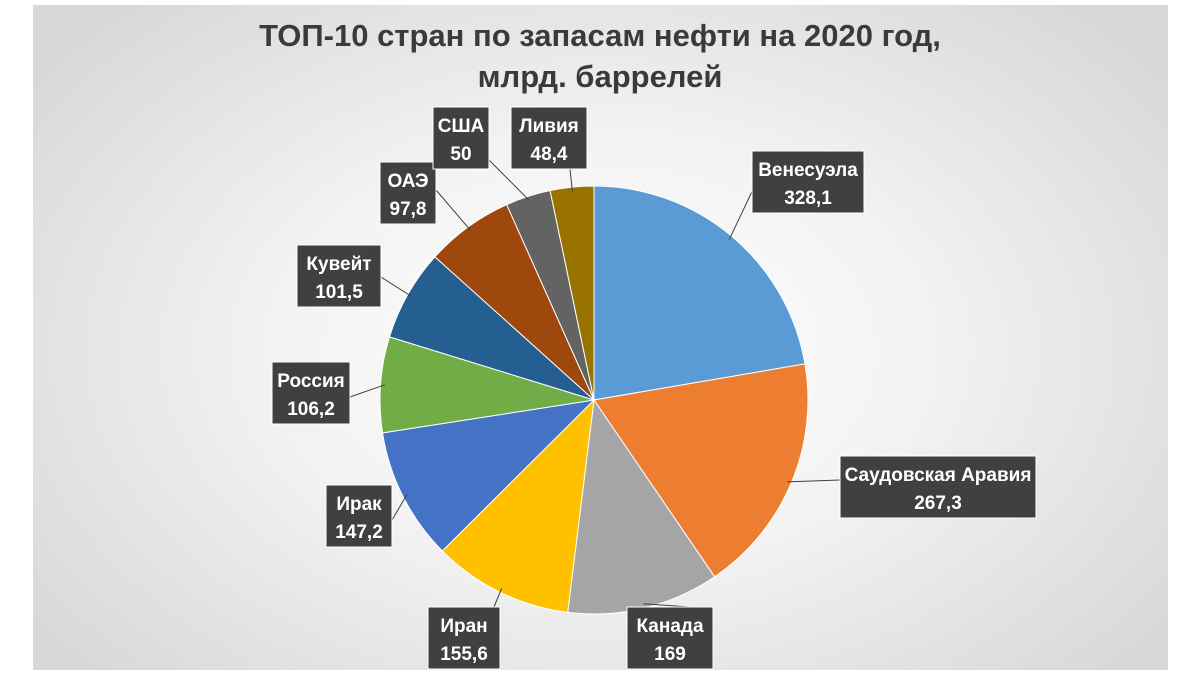 Image resolution: width=1200 pixels, height=675 pixels. I want to click on data-label-category: Кувейт, so click(338, 264).